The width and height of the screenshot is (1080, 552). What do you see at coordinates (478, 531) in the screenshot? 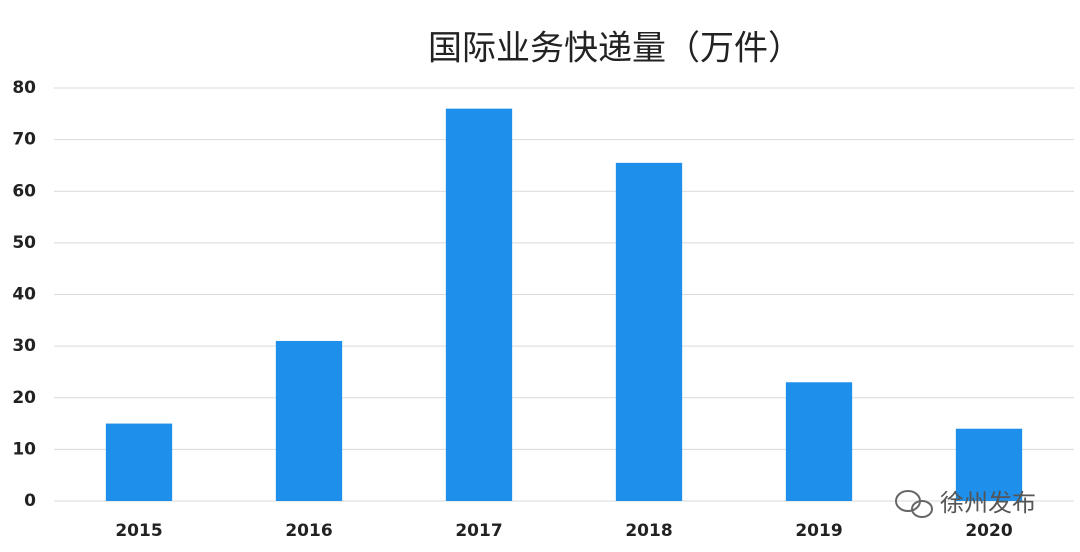
I see `x-tick-label: 2017` at bounding box center [478, 531].